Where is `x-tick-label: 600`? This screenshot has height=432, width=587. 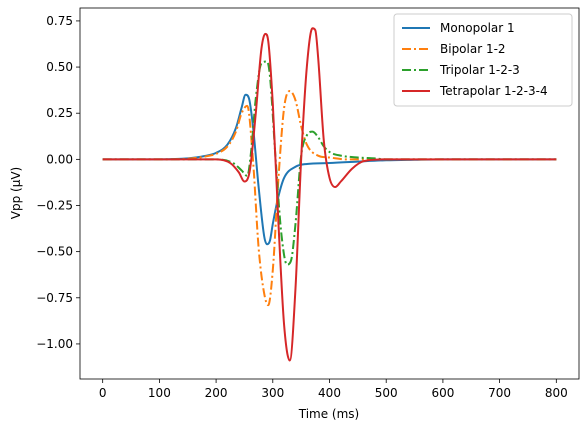
x-tick-label: 600 is located at coordinates (442, 393).